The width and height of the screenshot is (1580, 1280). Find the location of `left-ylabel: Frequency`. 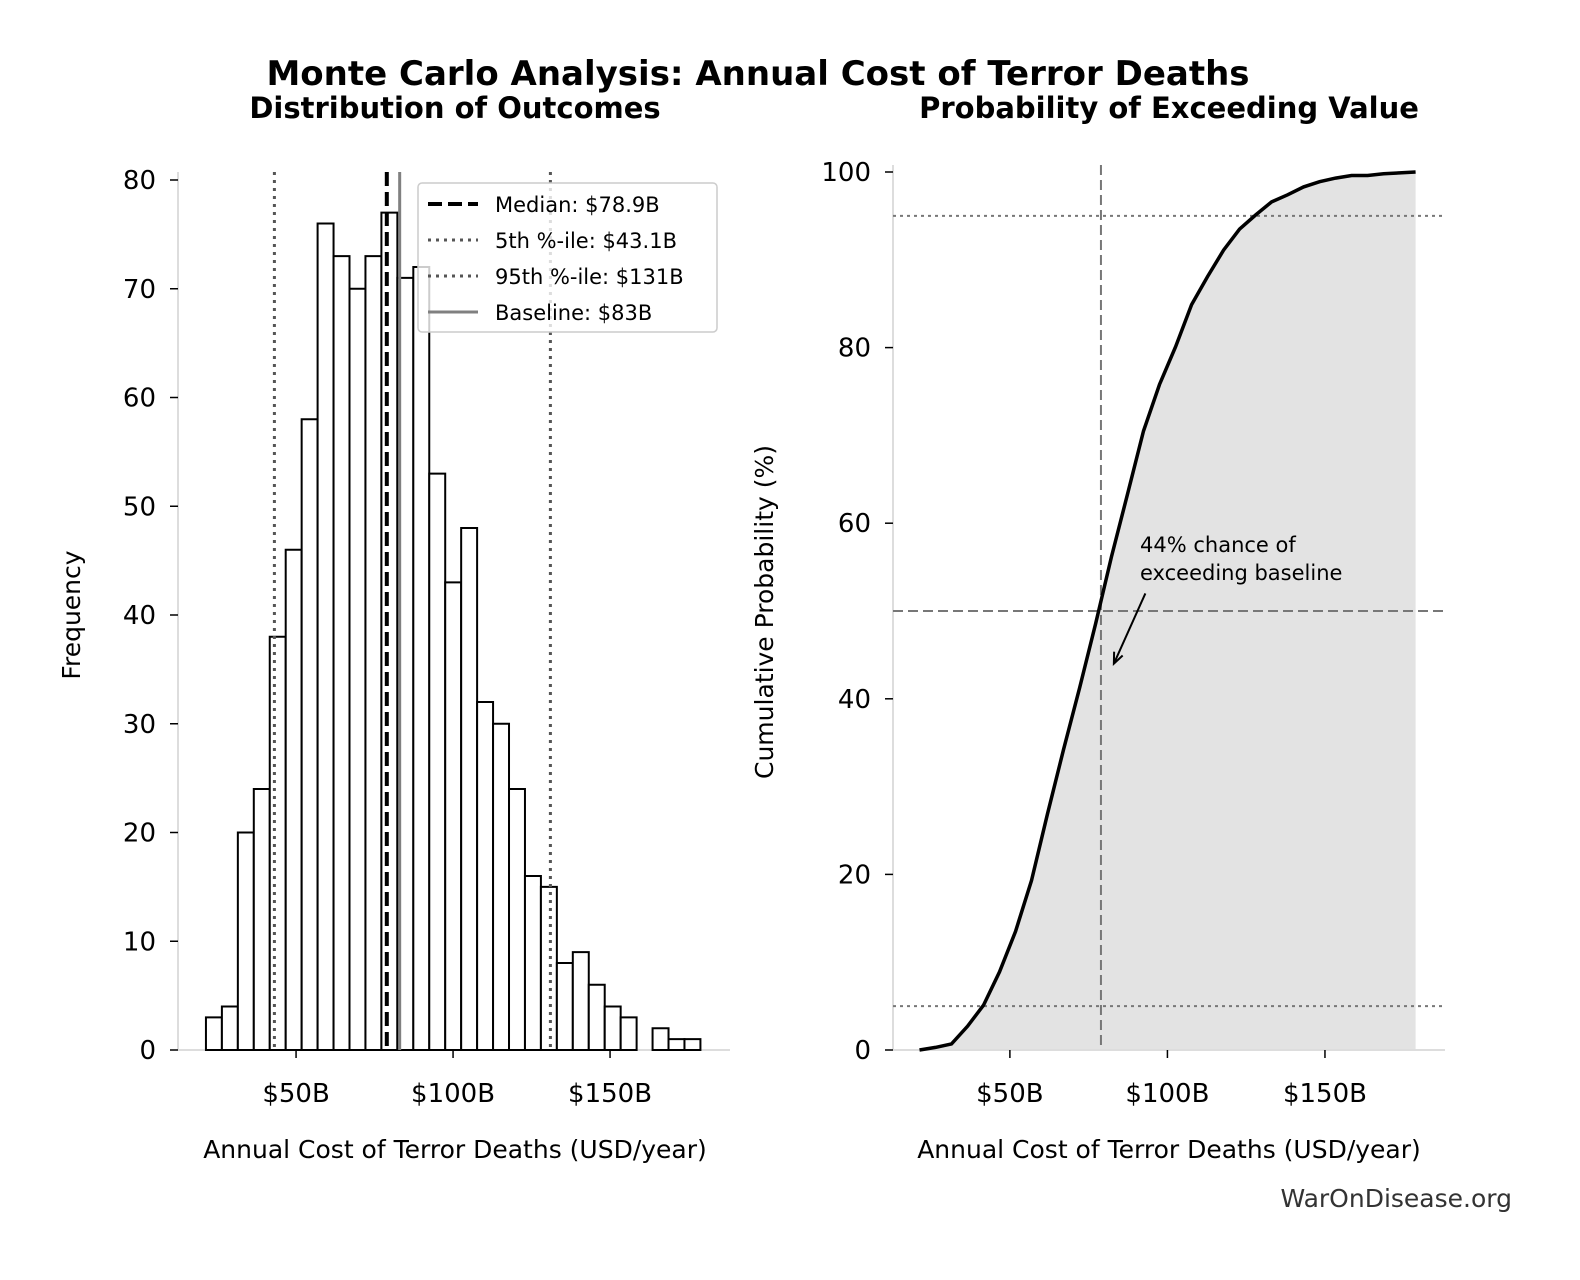

left-ylabel: Frequency is located at coordinates (71, 614).